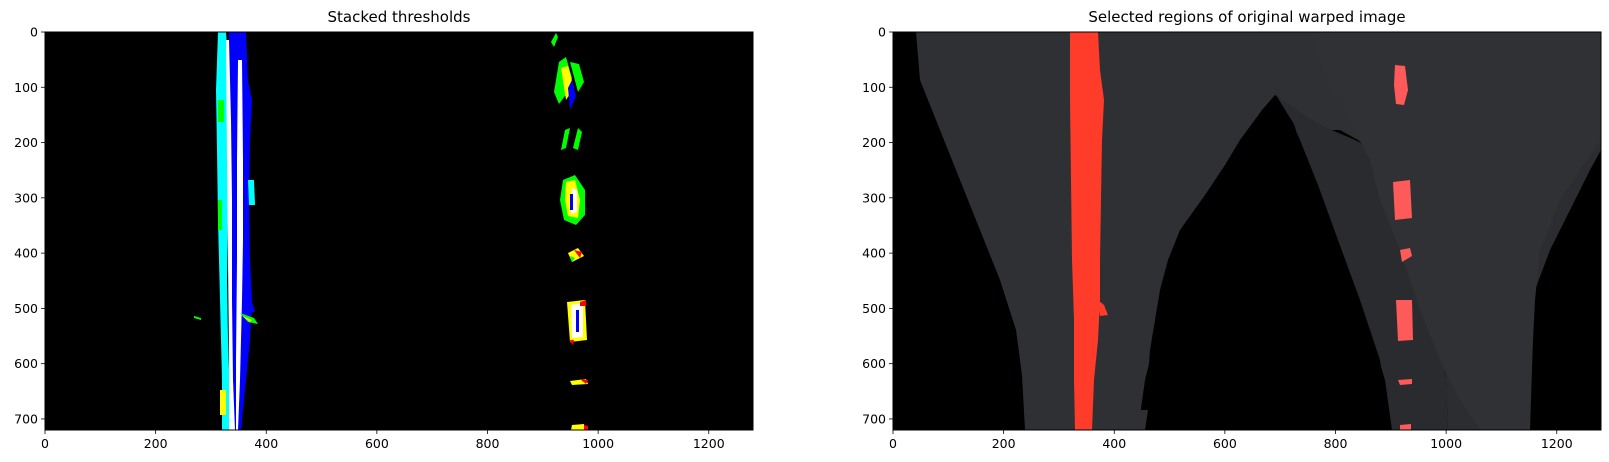  What do you see at coordinates (26, 418) in the screenshot?
I see `left-y-tick-label: 700` at bounding box center [26, 418].